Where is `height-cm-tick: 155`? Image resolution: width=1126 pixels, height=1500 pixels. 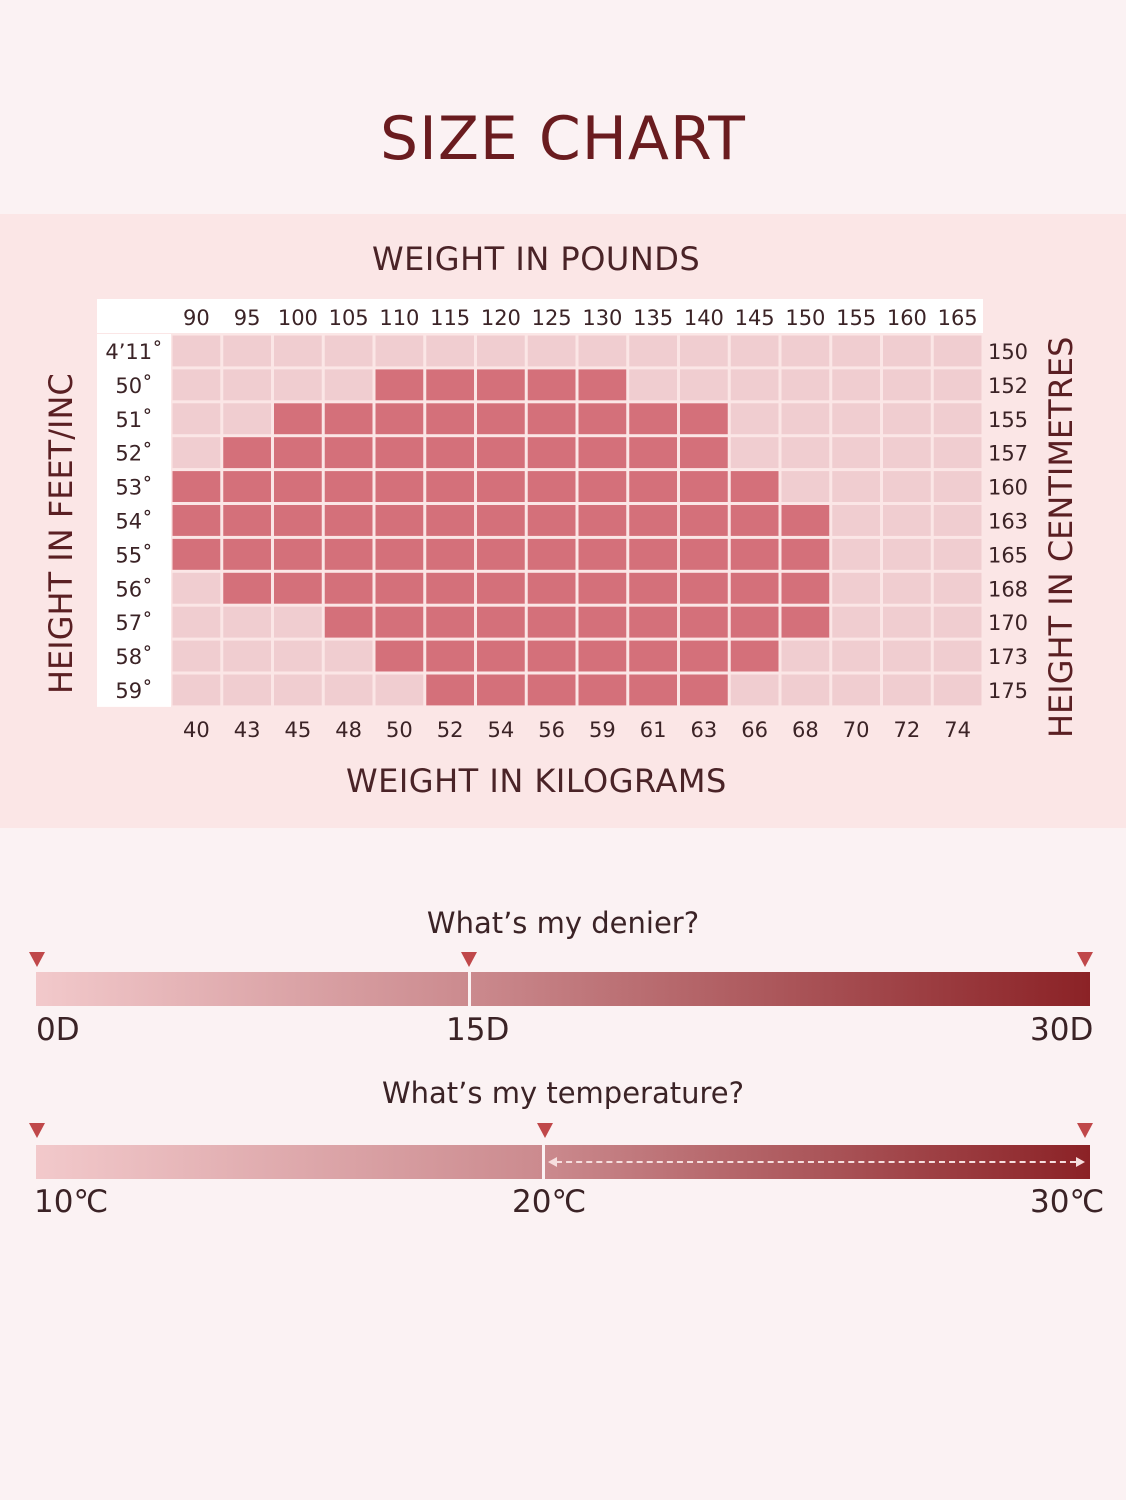
height-cm-tick: 155 is located at coordinates (1008, 420).